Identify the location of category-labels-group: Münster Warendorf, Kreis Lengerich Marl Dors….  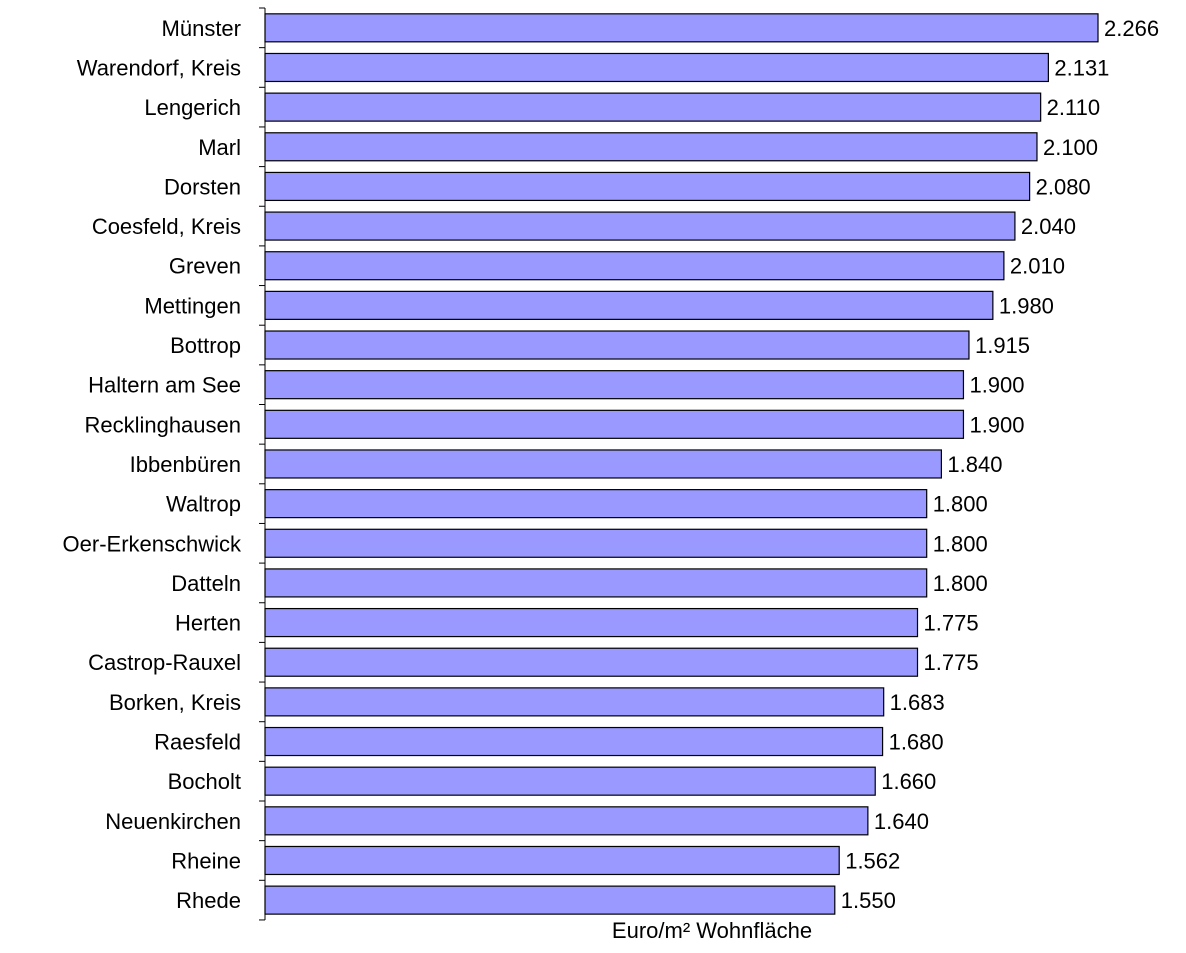
(152, 464).